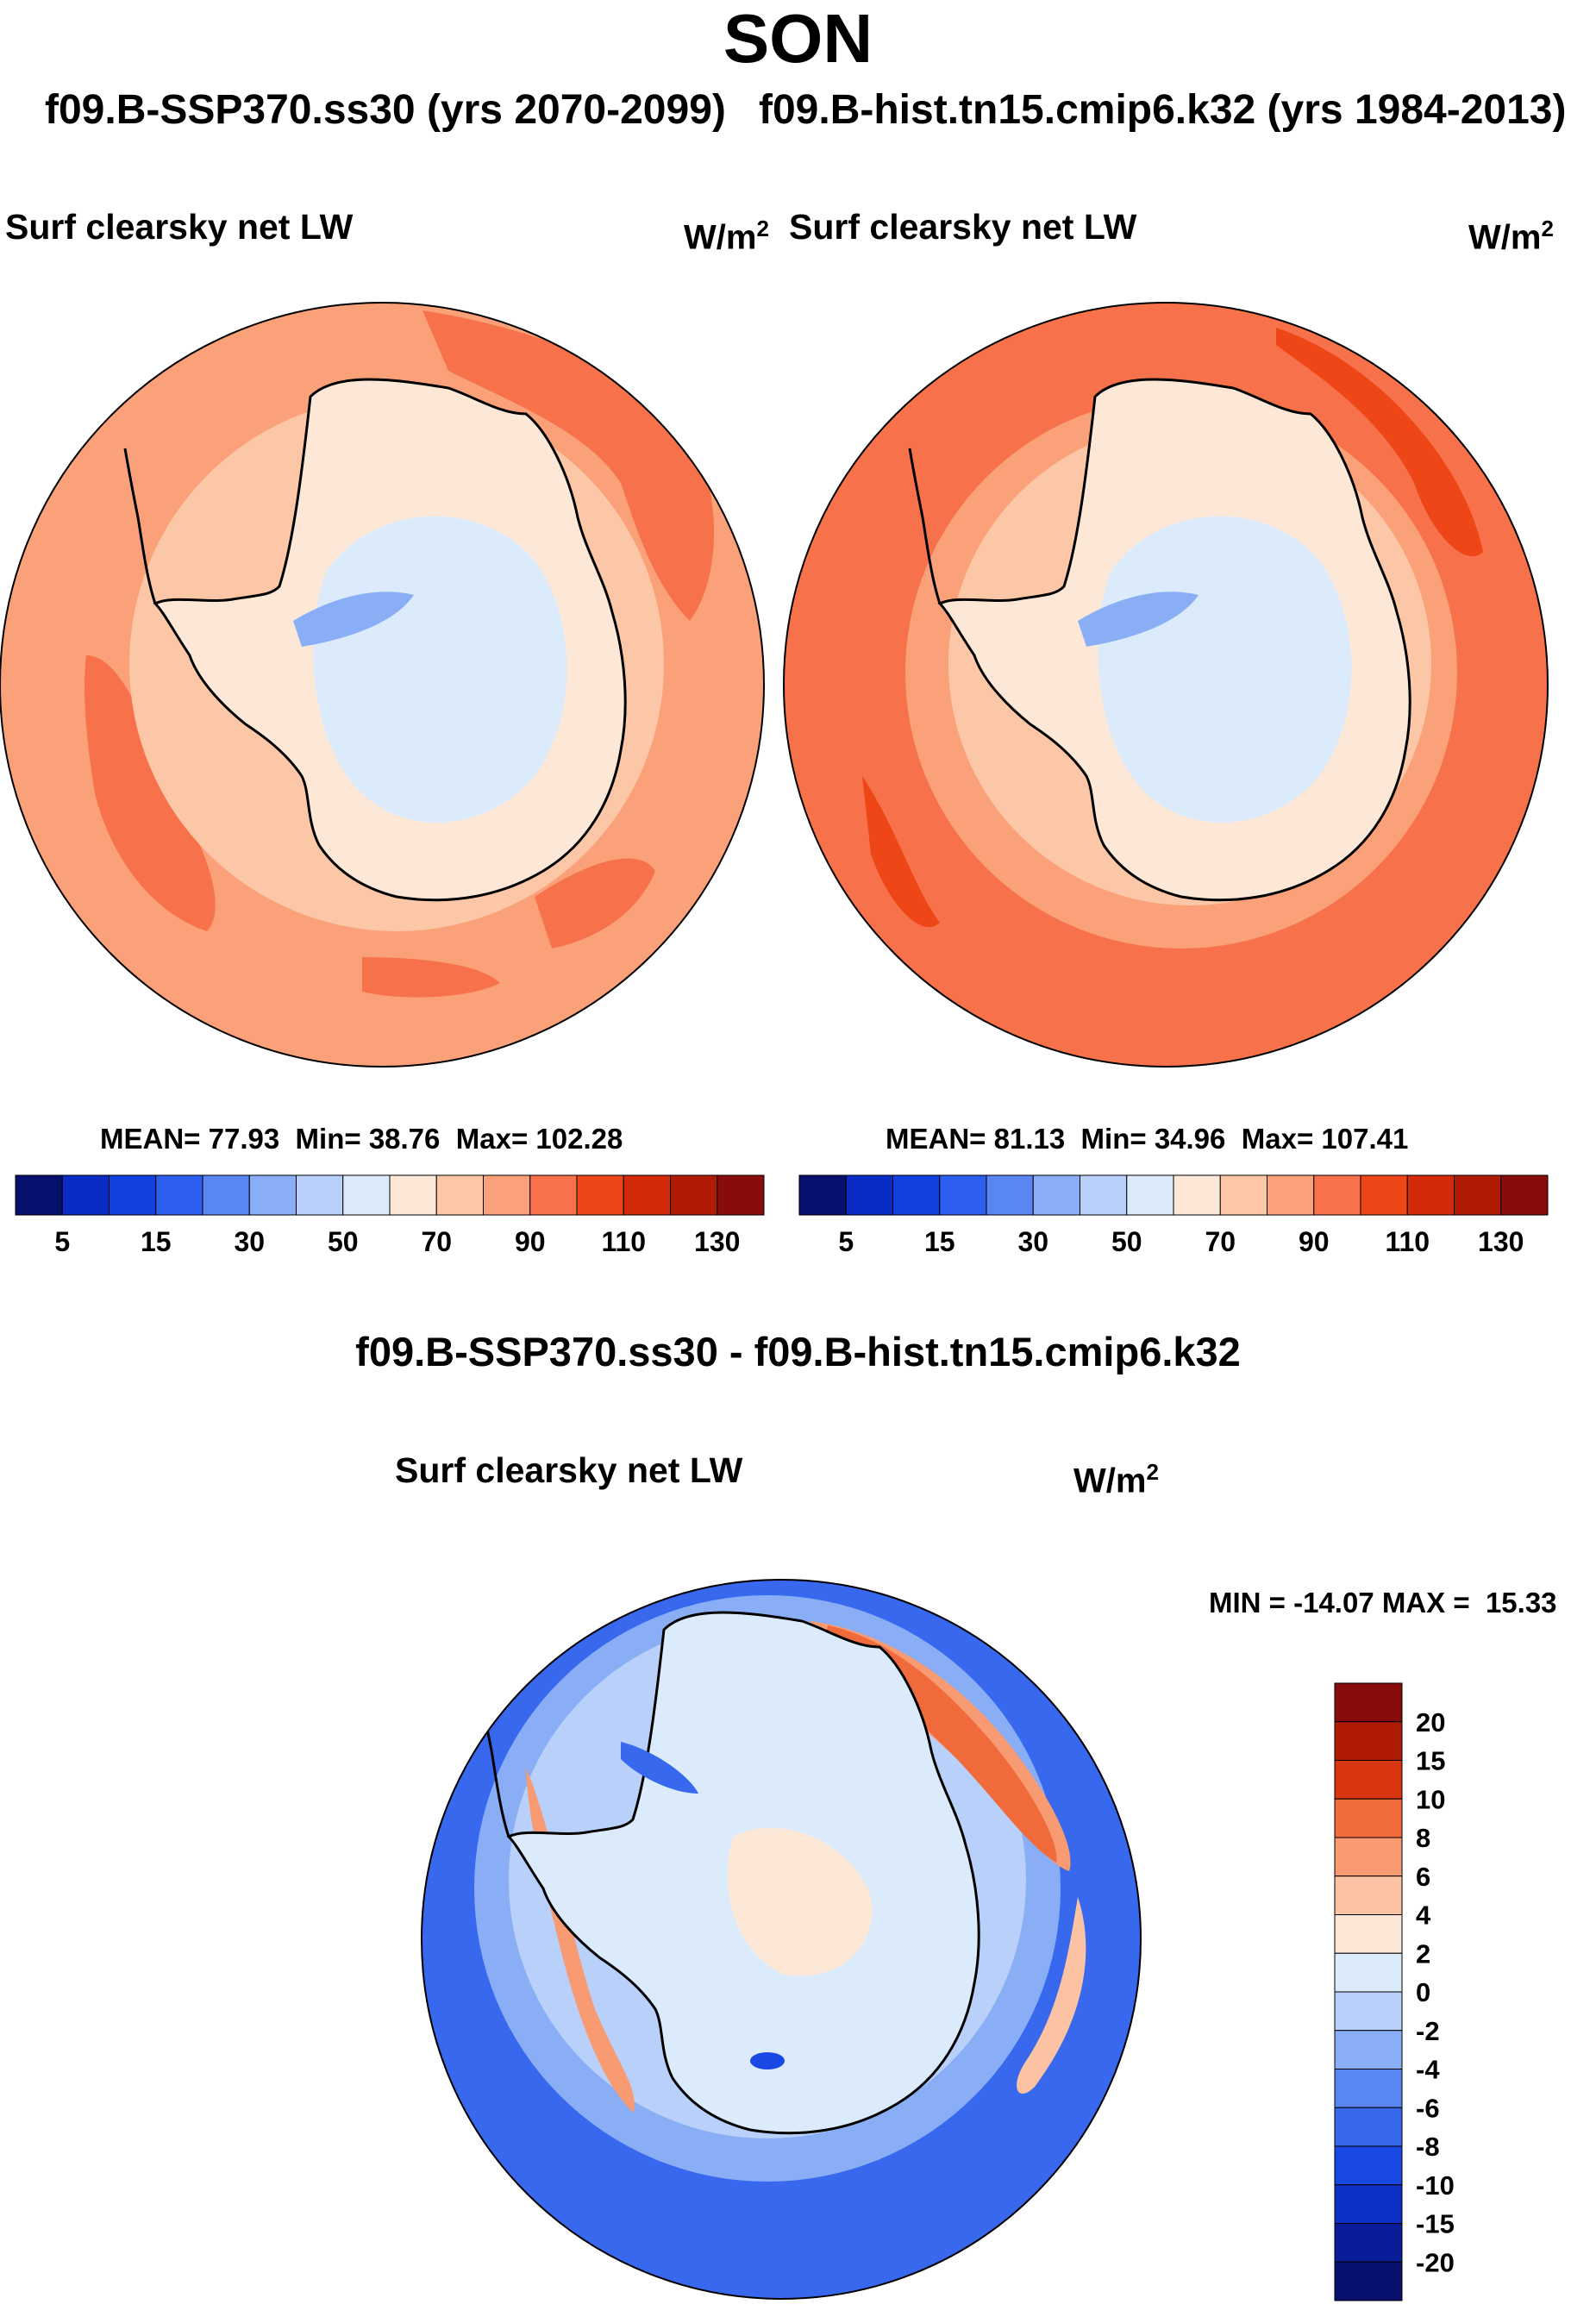 Image resolution: width=1596 pixels, height=2323 pixels. What do you see at coordinates (179, 227) in the screenshot?
I see `left-panel-variable: Surf clearsky net LW` at bounding box center [179, 227].